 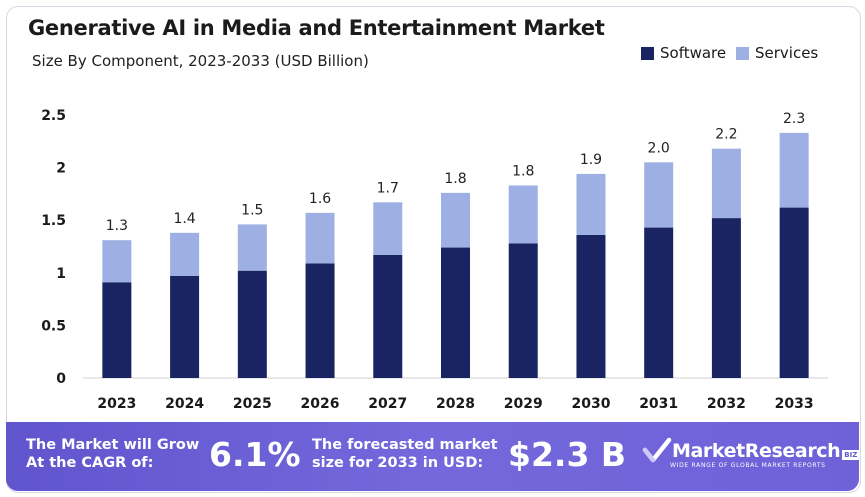 I want to click on data-label-2025: 1.5, so click(x=252, y=210).